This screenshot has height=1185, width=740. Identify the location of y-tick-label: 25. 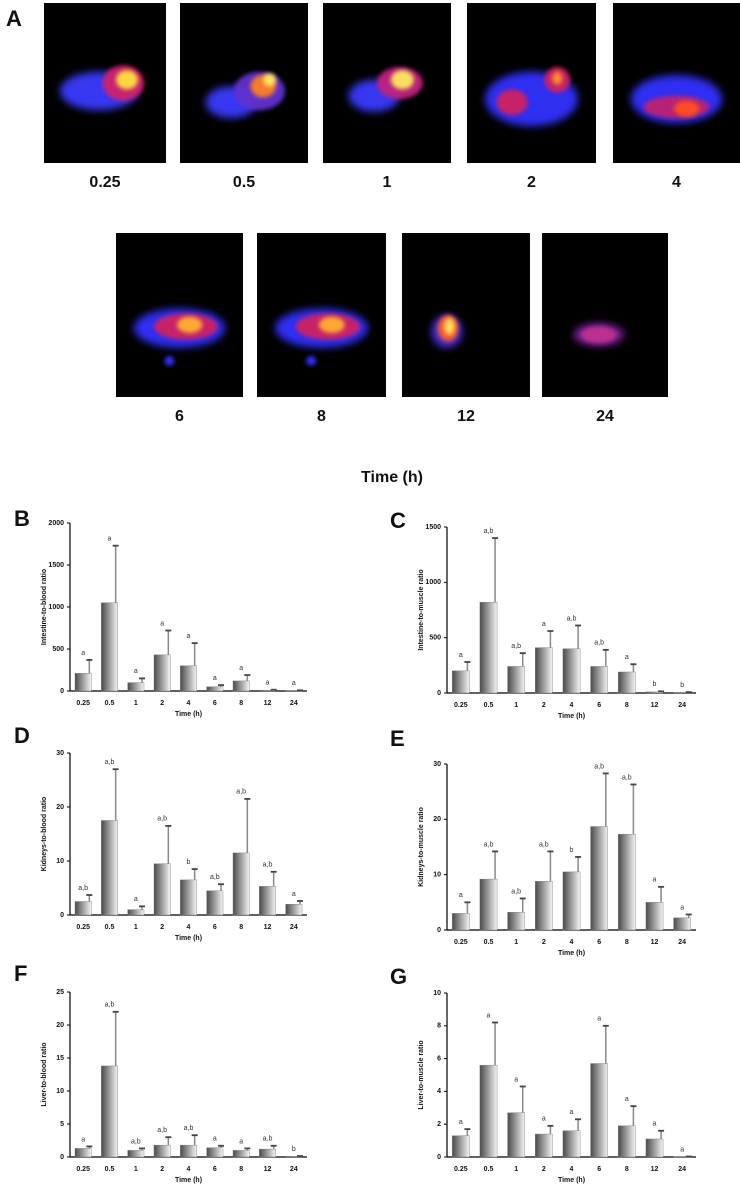
(60, 992).